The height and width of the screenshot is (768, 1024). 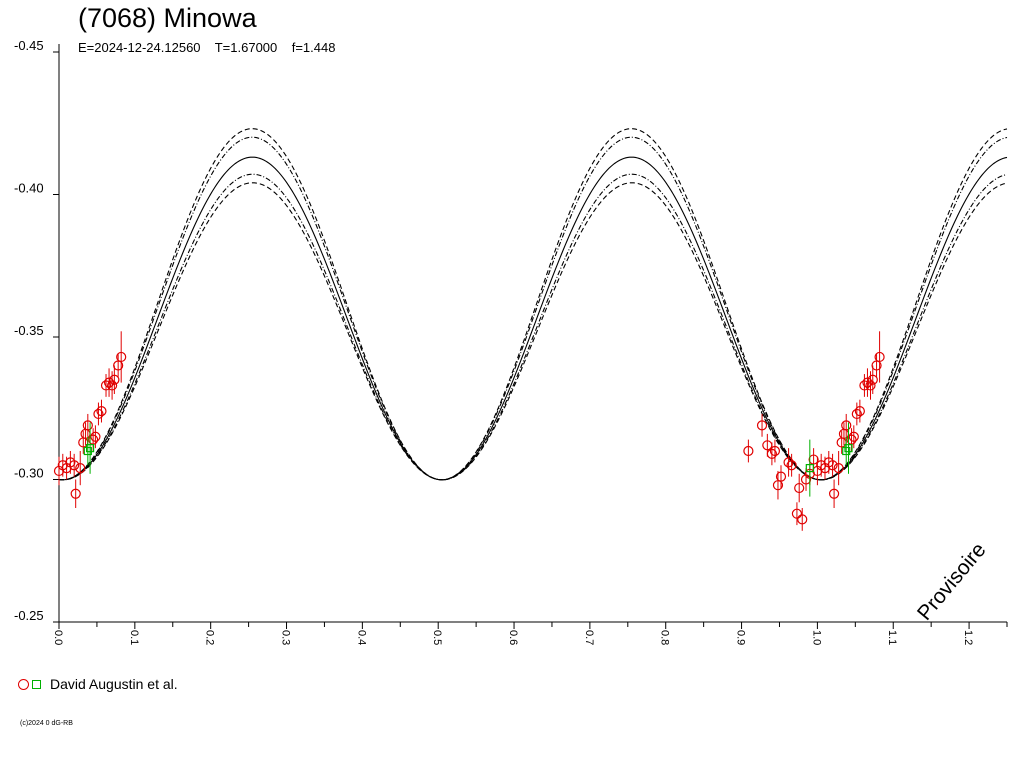 I want to click on x-tick-label: 1.2, so click(x=968, y=637).